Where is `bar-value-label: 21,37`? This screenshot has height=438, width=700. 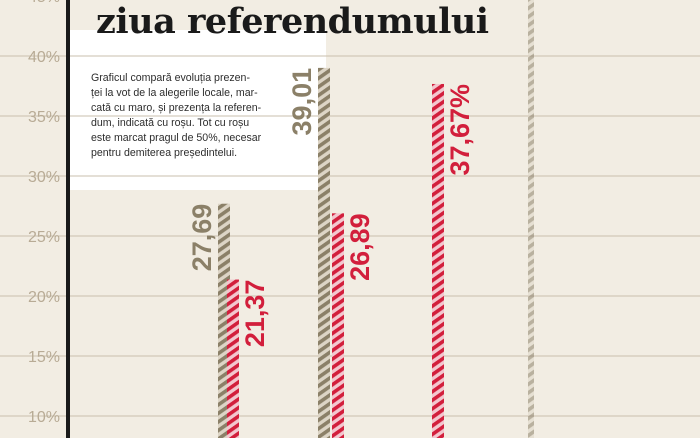 bar-value-label: 21,37 is located at coordinates (255, 314).